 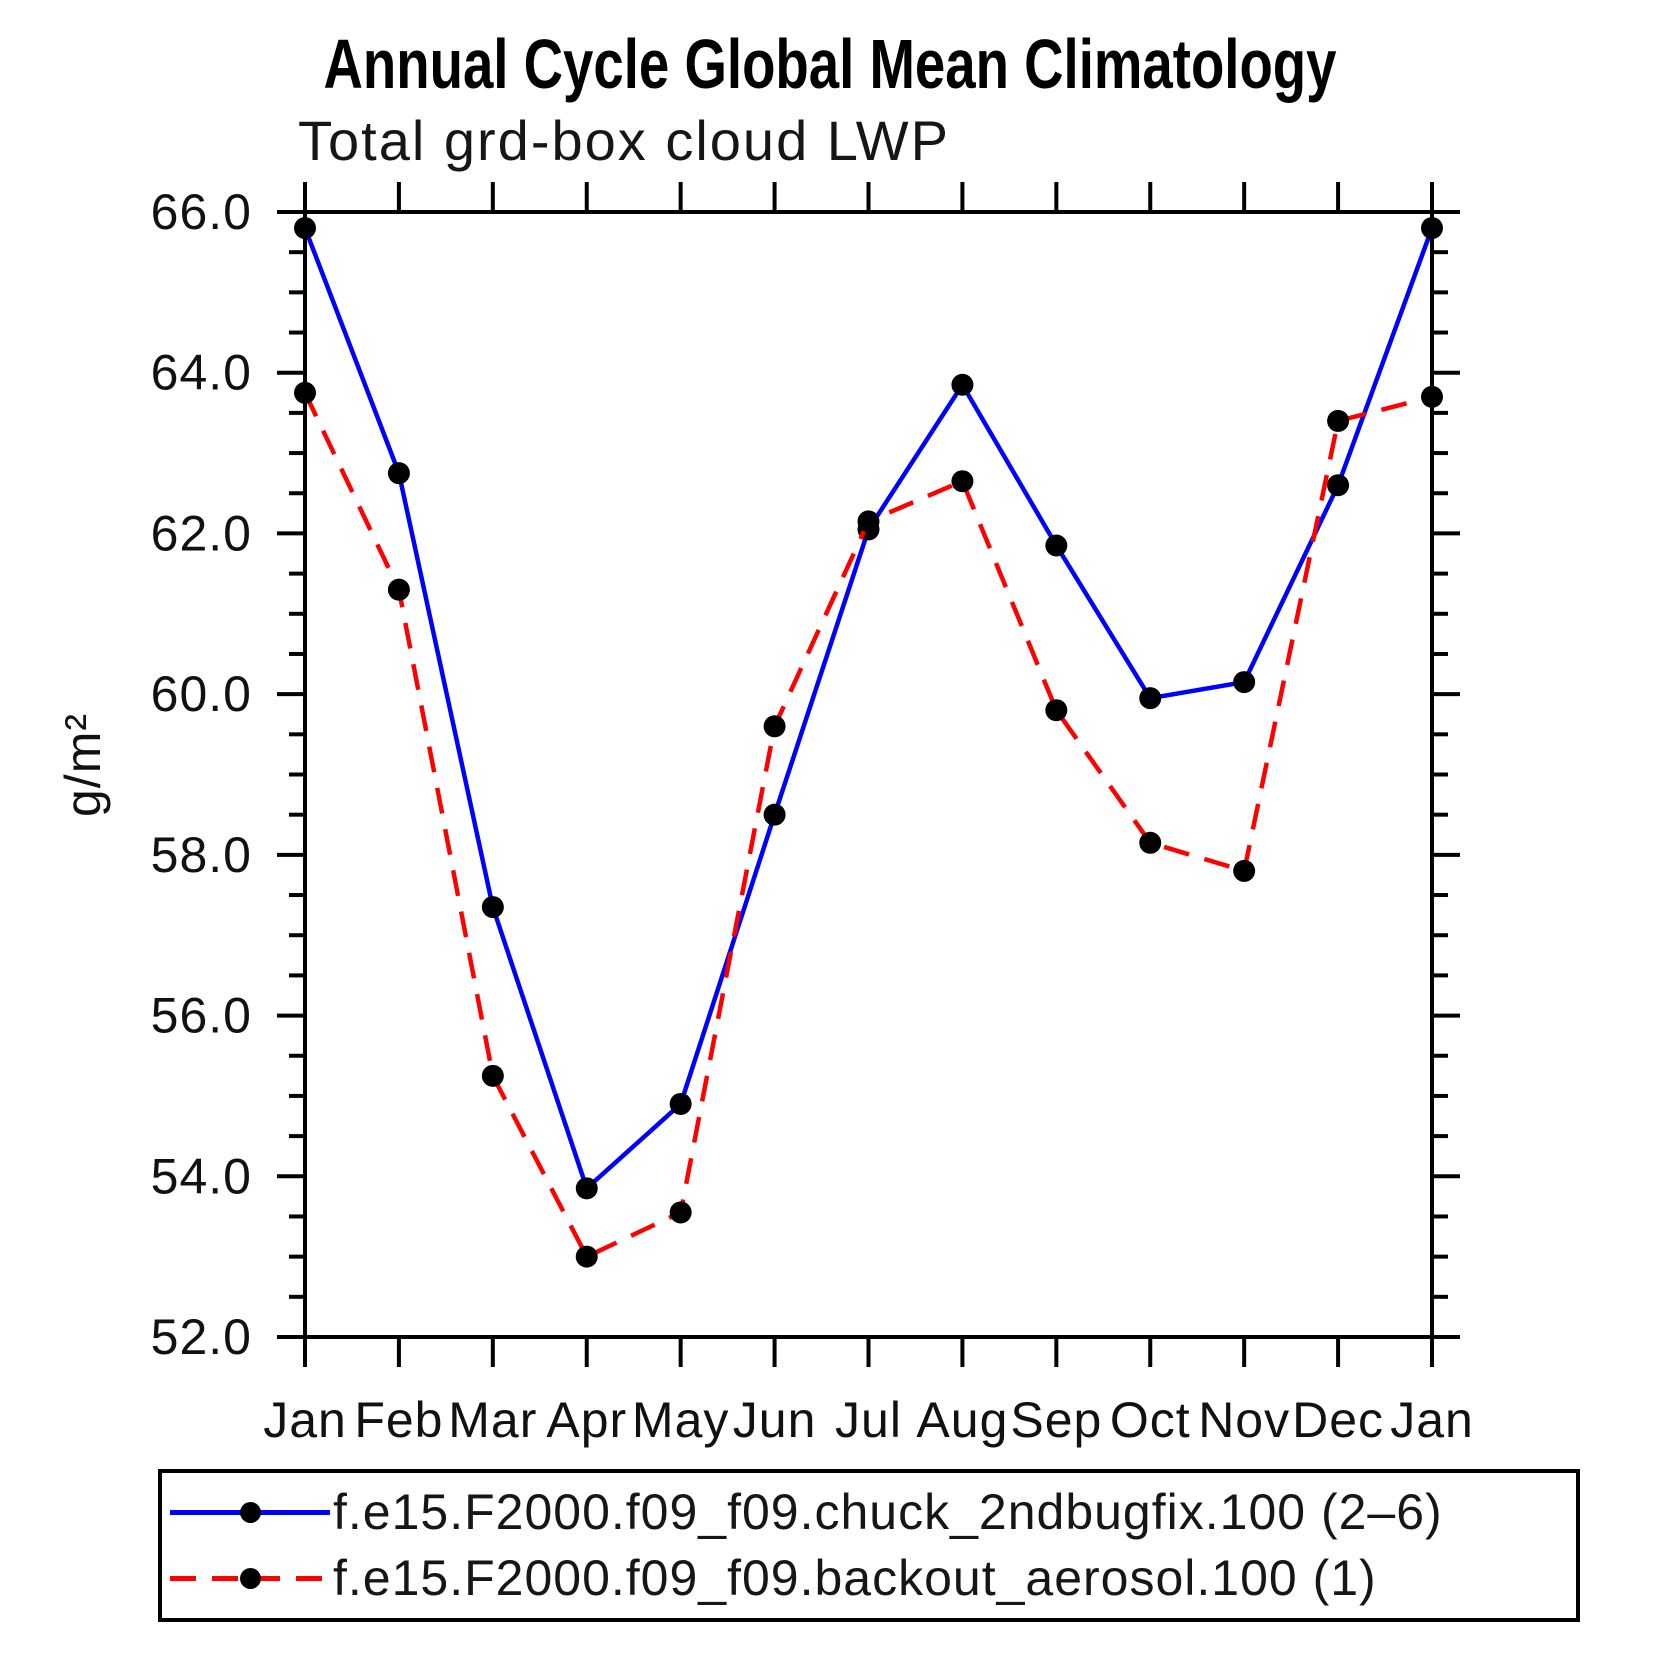 What do you see at coordinates (201, 1016) in the screenshot?
I see `y-tick-label: 56.0` at bounding box center [201, 1016].